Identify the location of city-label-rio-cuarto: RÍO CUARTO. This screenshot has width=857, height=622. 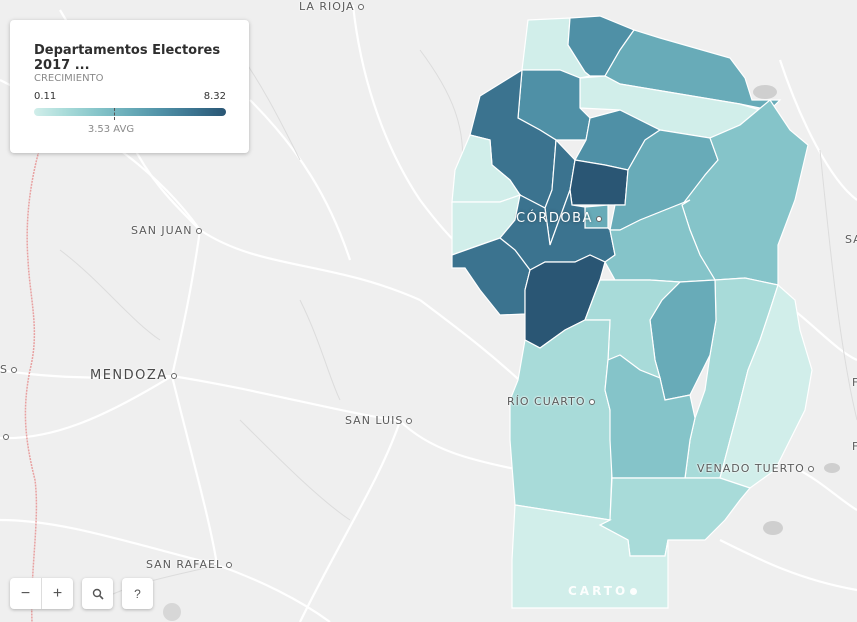
(551, 401).